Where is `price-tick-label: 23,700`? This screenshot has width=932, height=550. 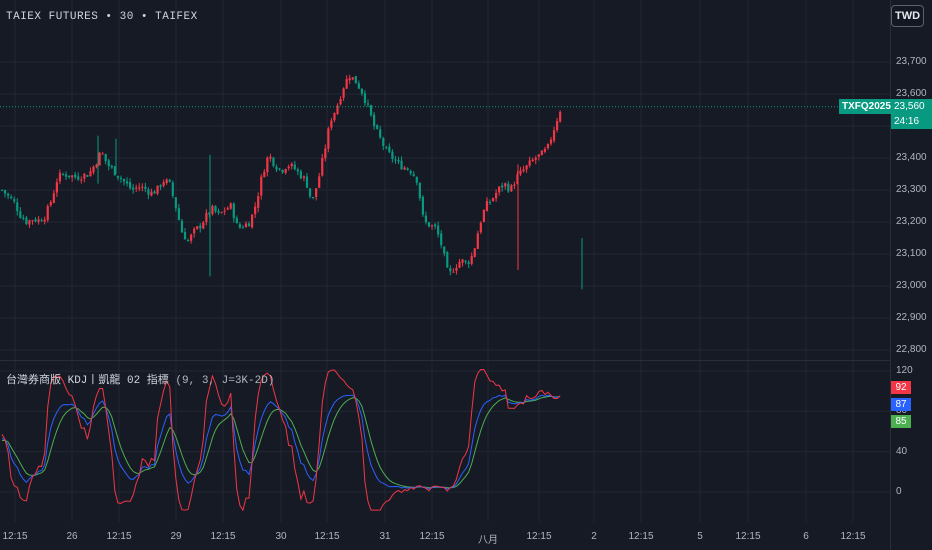
price-tick-label: 23,700 is located at coordinates (911, 61).